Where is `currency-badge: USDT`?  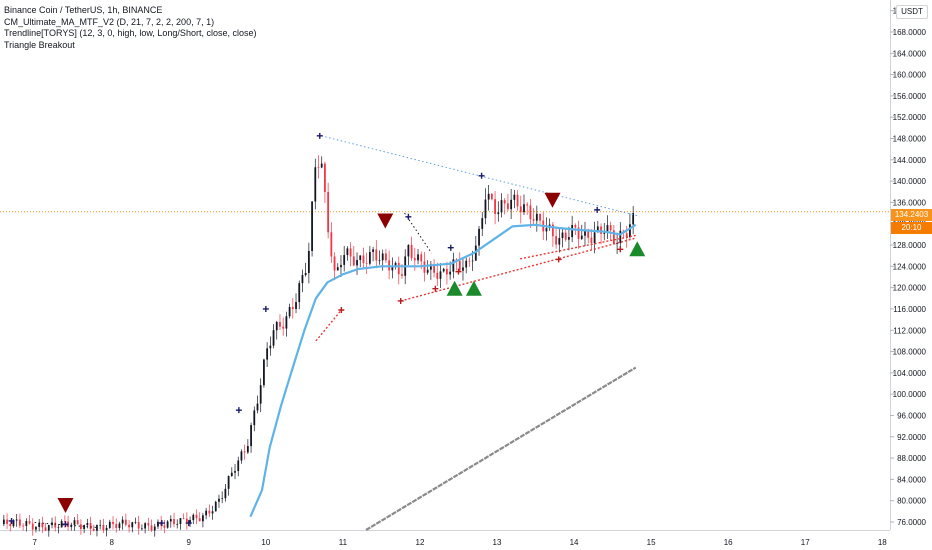 currency-badge: USDT is located at coordinates (912, 12).